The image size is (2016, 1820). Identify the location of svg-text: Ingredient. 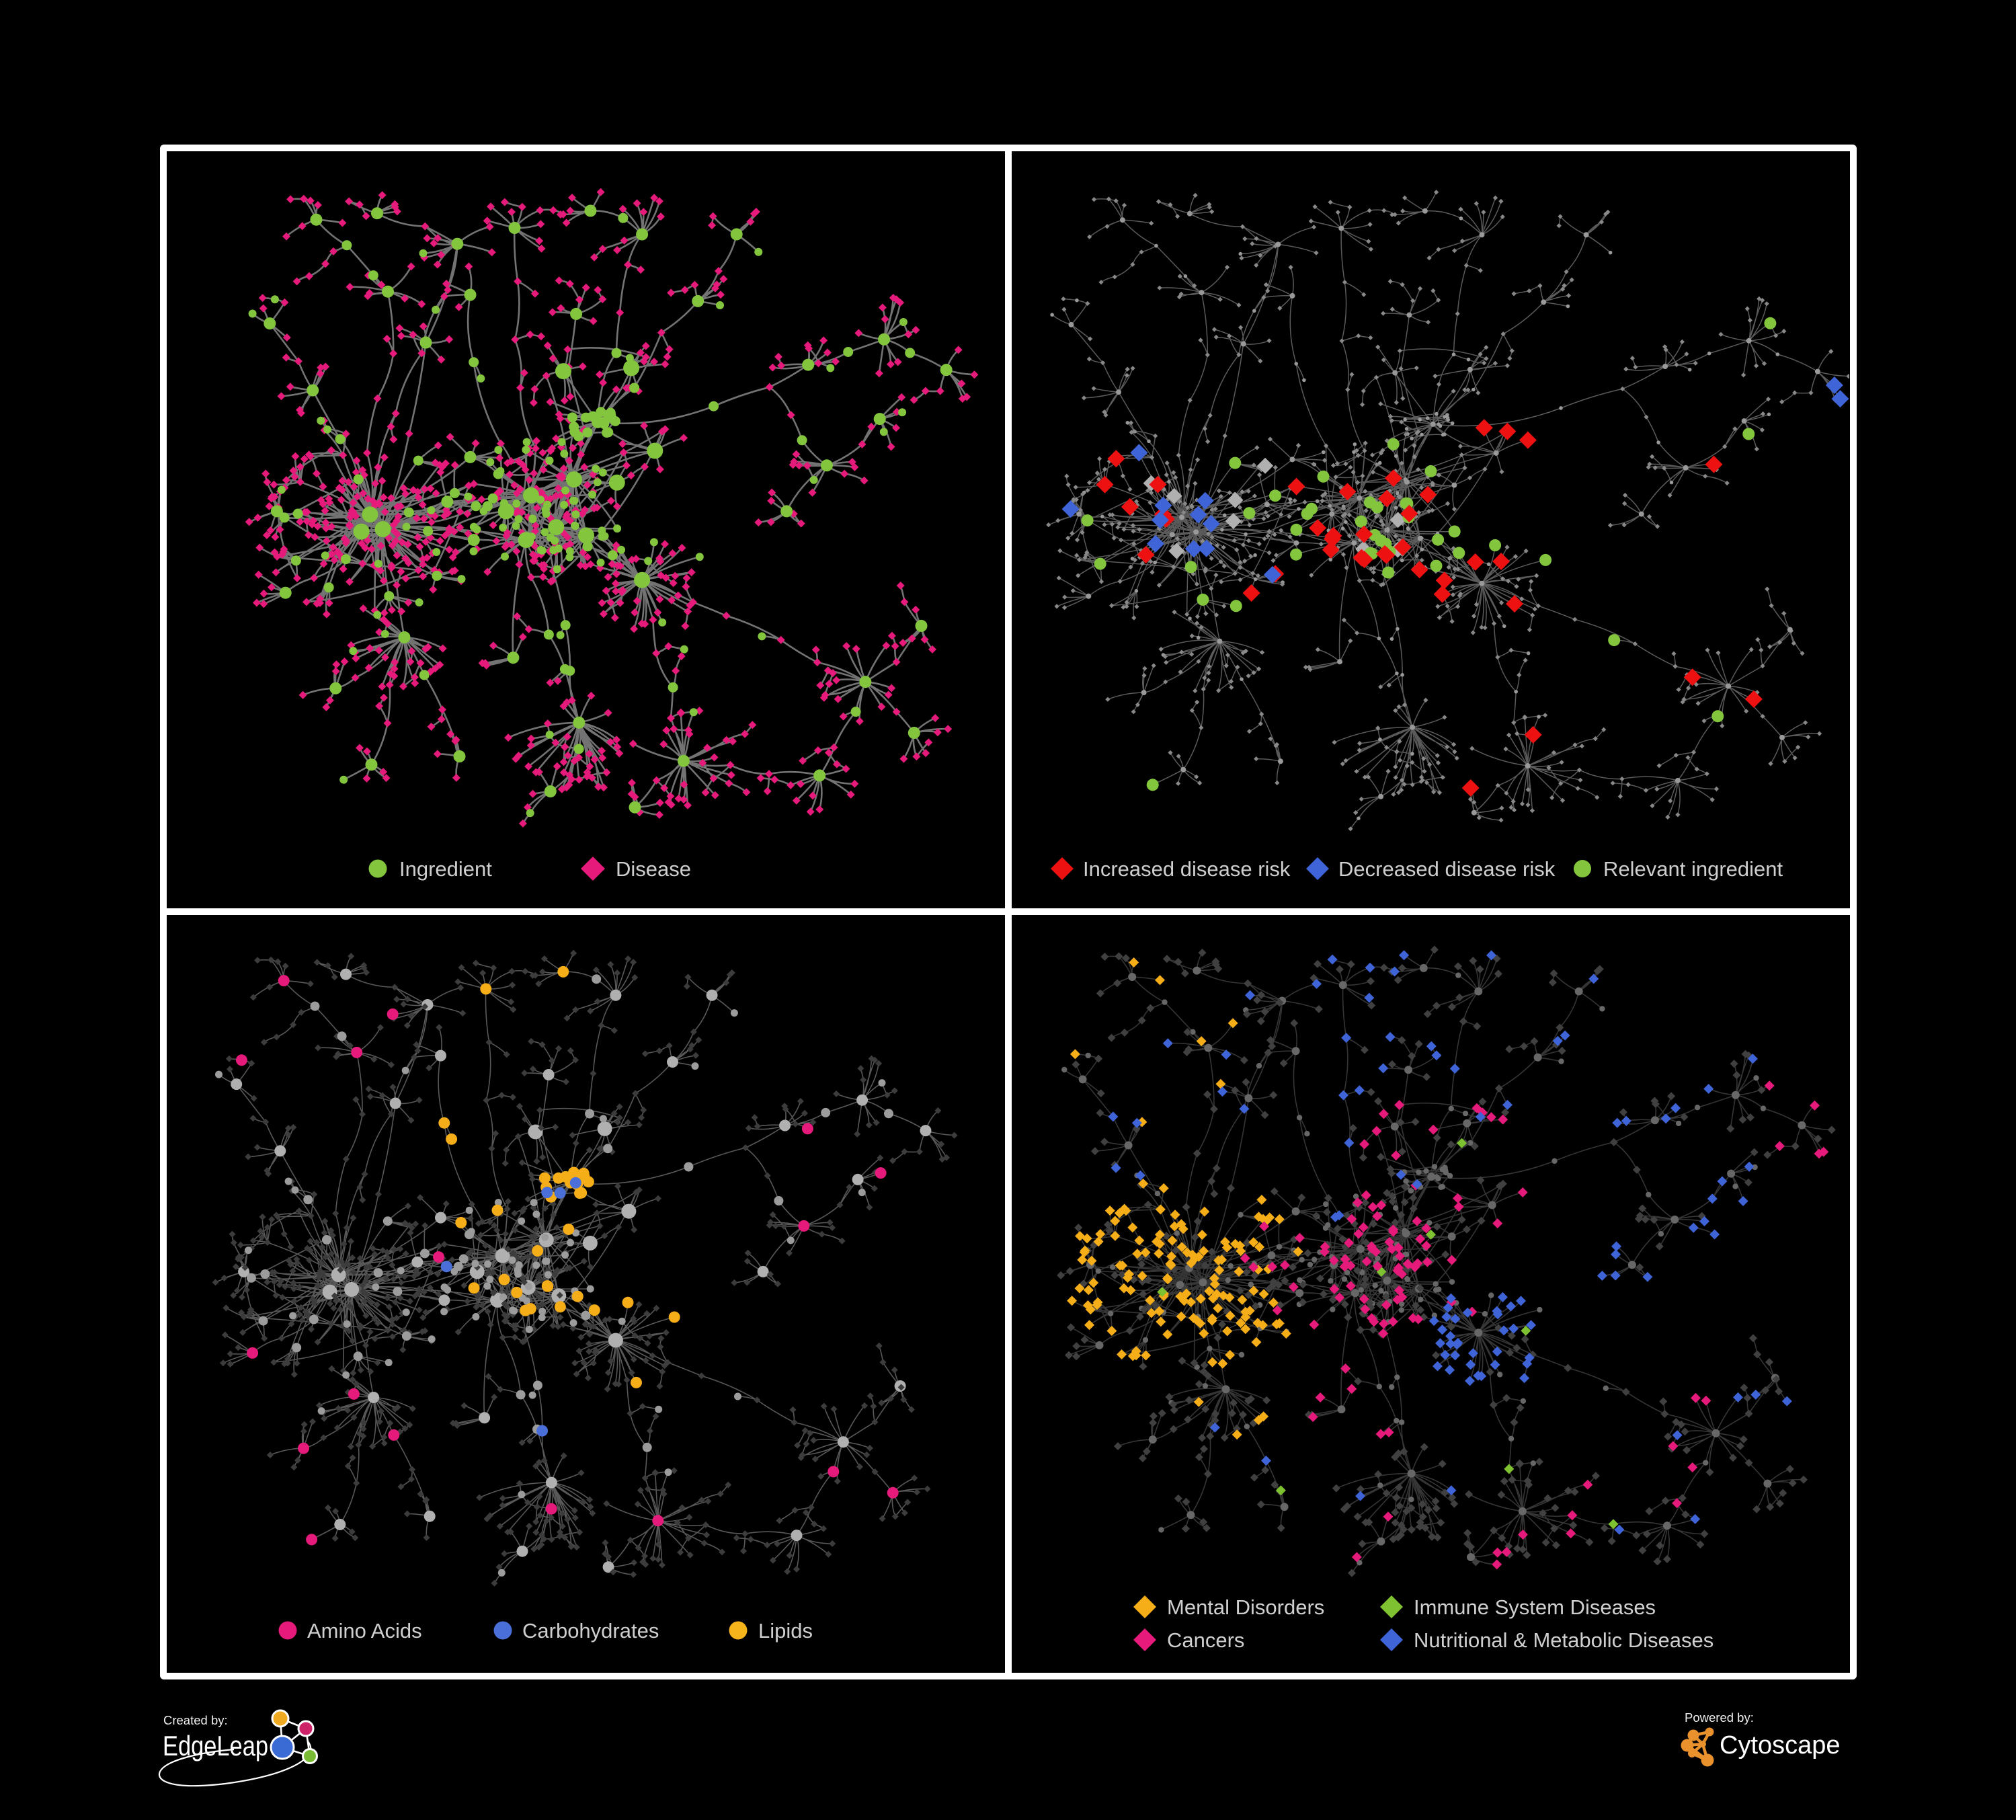
(445, 869).